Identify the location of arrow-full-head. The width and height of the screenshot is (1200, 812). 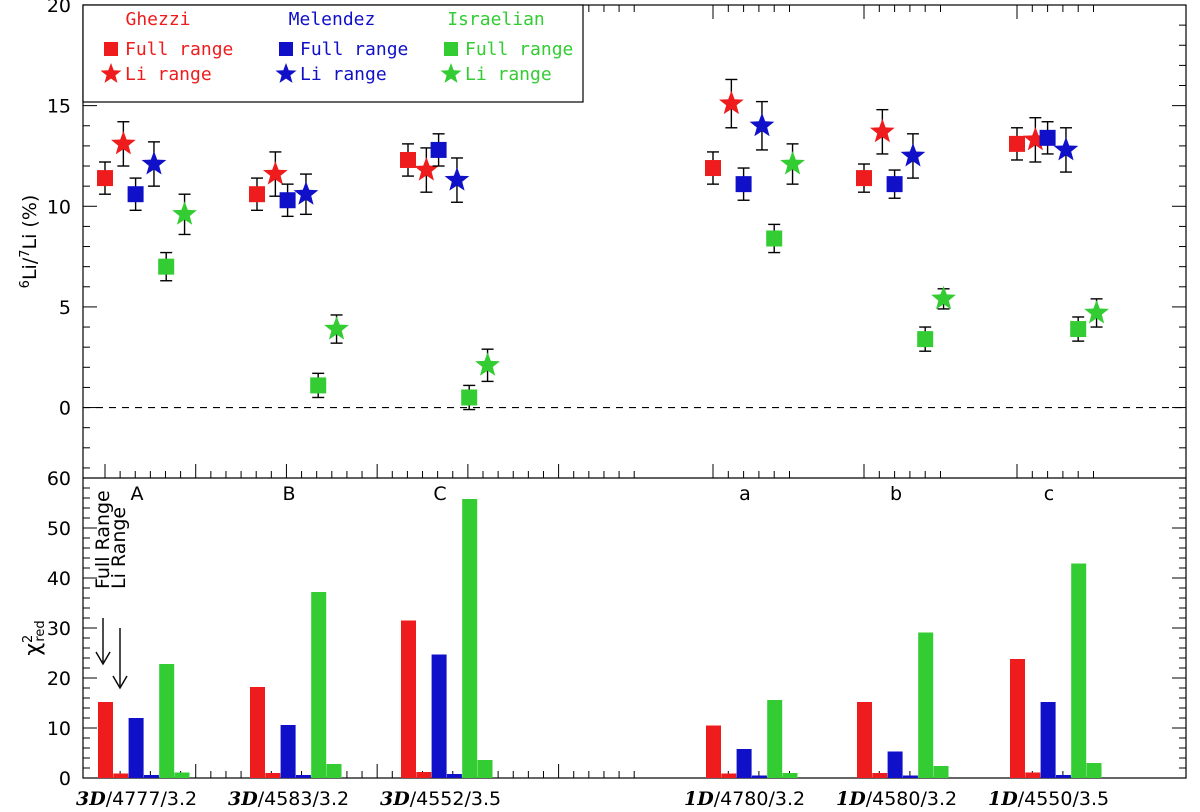
(103, 658).